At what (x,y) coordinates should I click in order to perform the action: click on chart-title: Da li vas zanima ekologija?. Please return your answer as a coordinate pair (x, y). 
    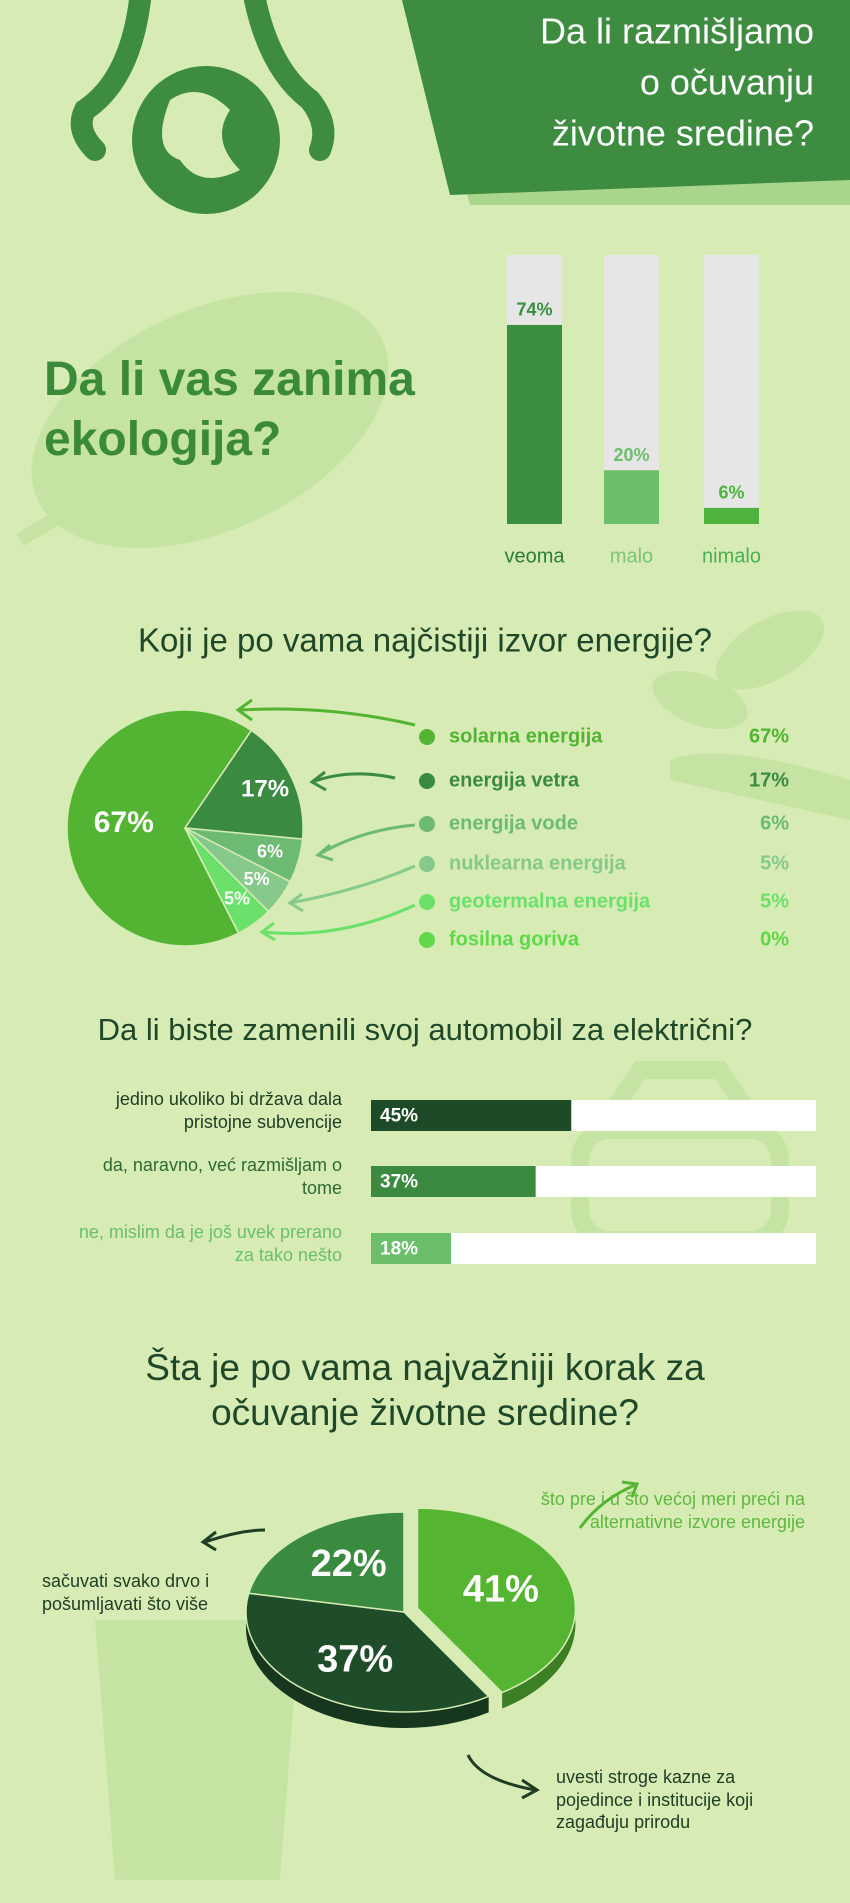
    Looking at the image, I should click on (229, 409).